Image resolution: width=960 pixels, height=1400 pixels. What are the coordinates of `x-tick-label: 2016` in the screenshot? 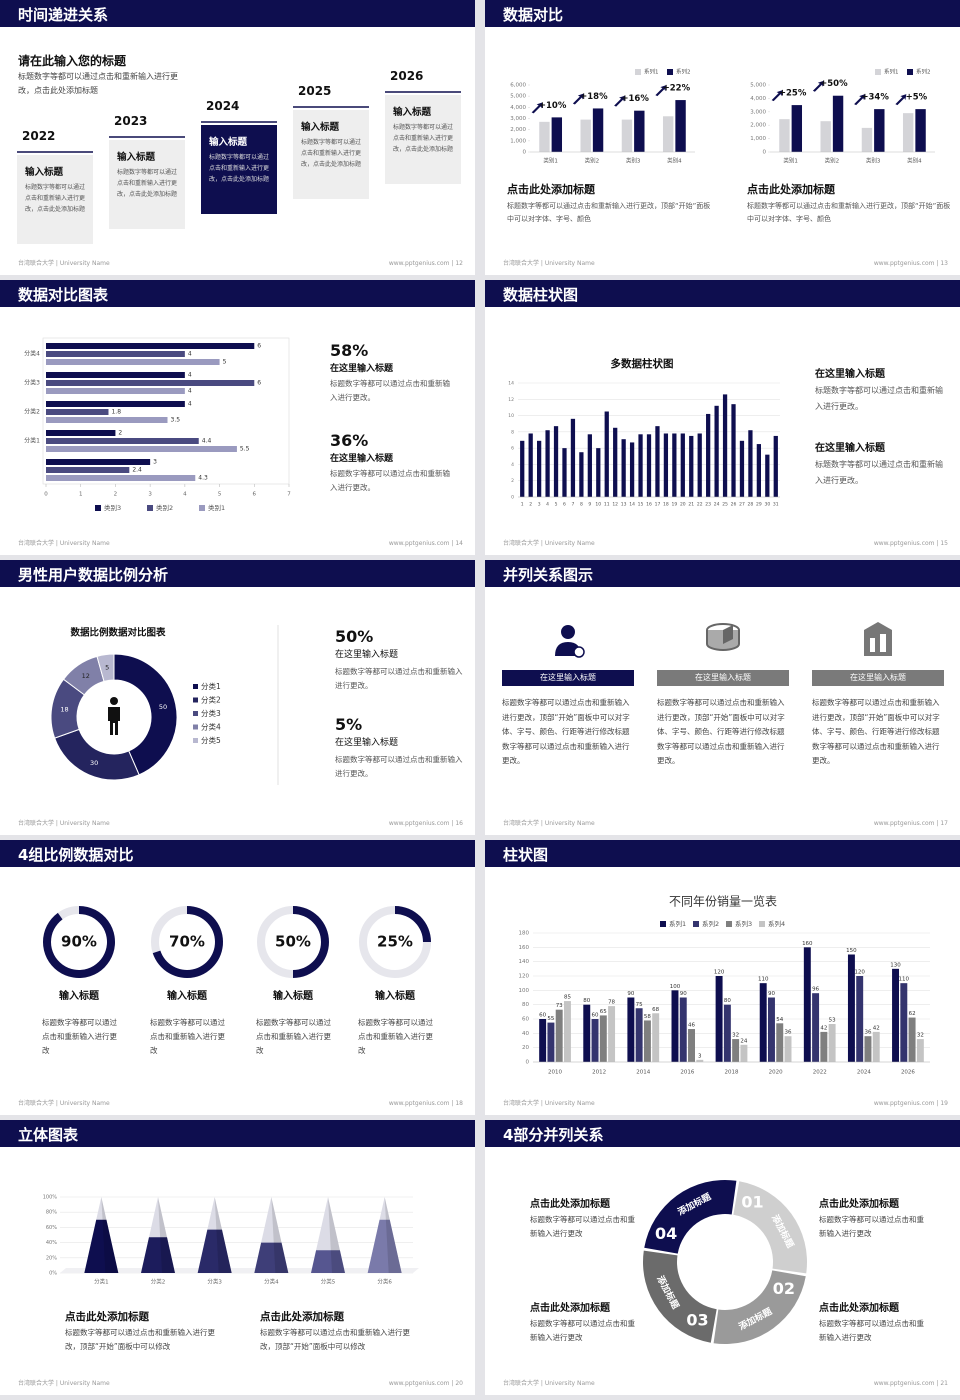 It's located at (687, 1073).